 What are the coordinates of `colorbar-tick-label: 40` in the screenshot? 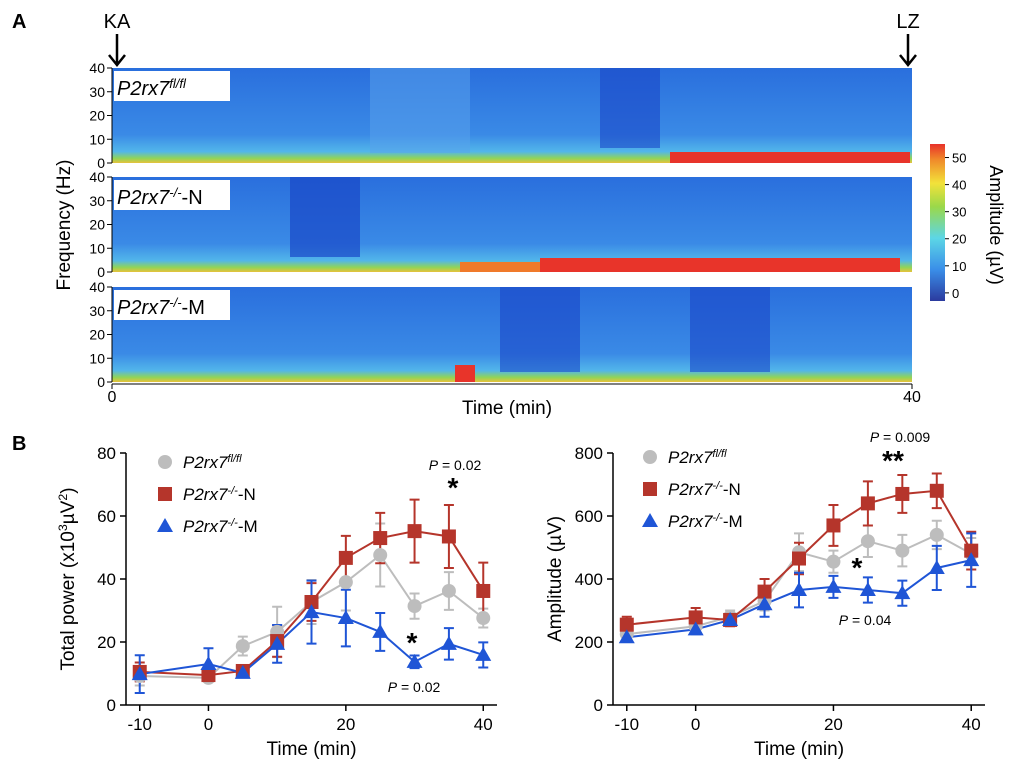 It's located at (959, 185).